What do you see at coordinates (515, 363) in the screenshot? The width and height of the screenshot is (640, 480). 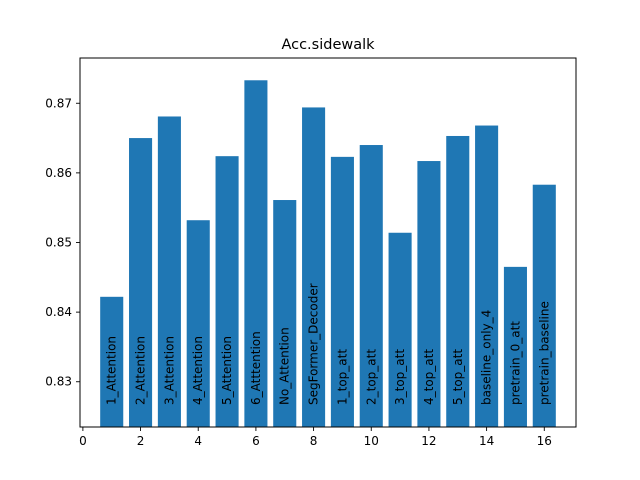 I see `bar-label-15: pretrain_0_att` at bounding box center [515, 363].